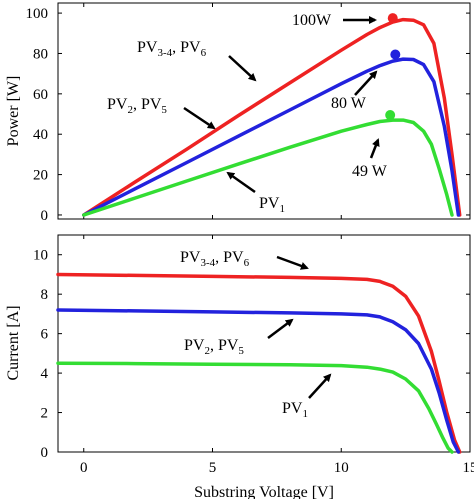 Image resolution: width=474 pixels, height=499 pixels. Describe the element at coordinates (13, 342) in the screenshot. I see `current-y-label: Current [A]` at that location.